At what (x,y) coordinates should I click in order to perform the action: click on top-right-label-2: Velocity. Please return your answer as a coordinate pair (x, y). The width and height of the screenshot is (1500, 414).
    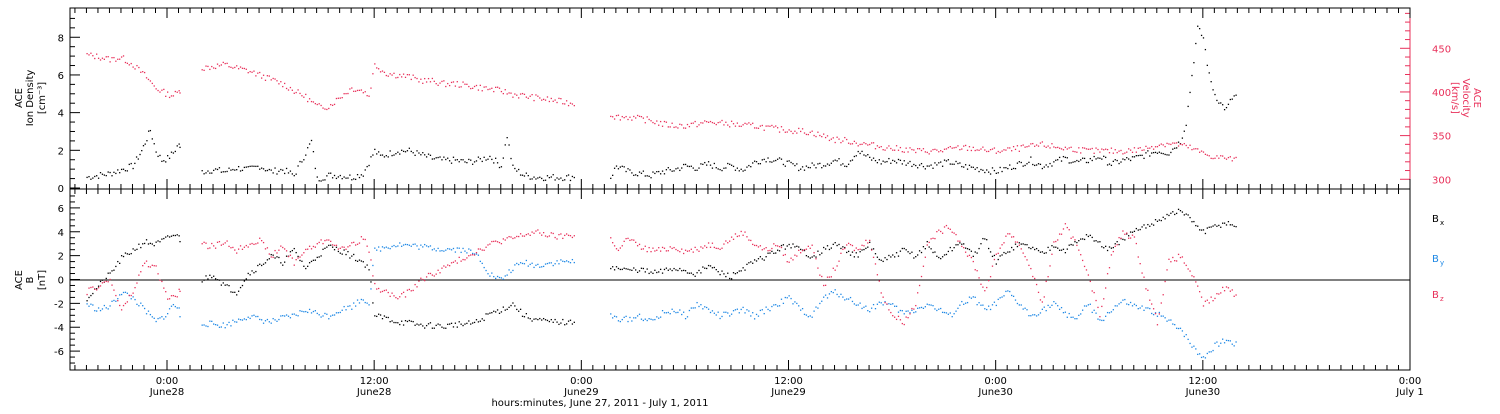
    Looking at the image, I should click on (1465, 97).